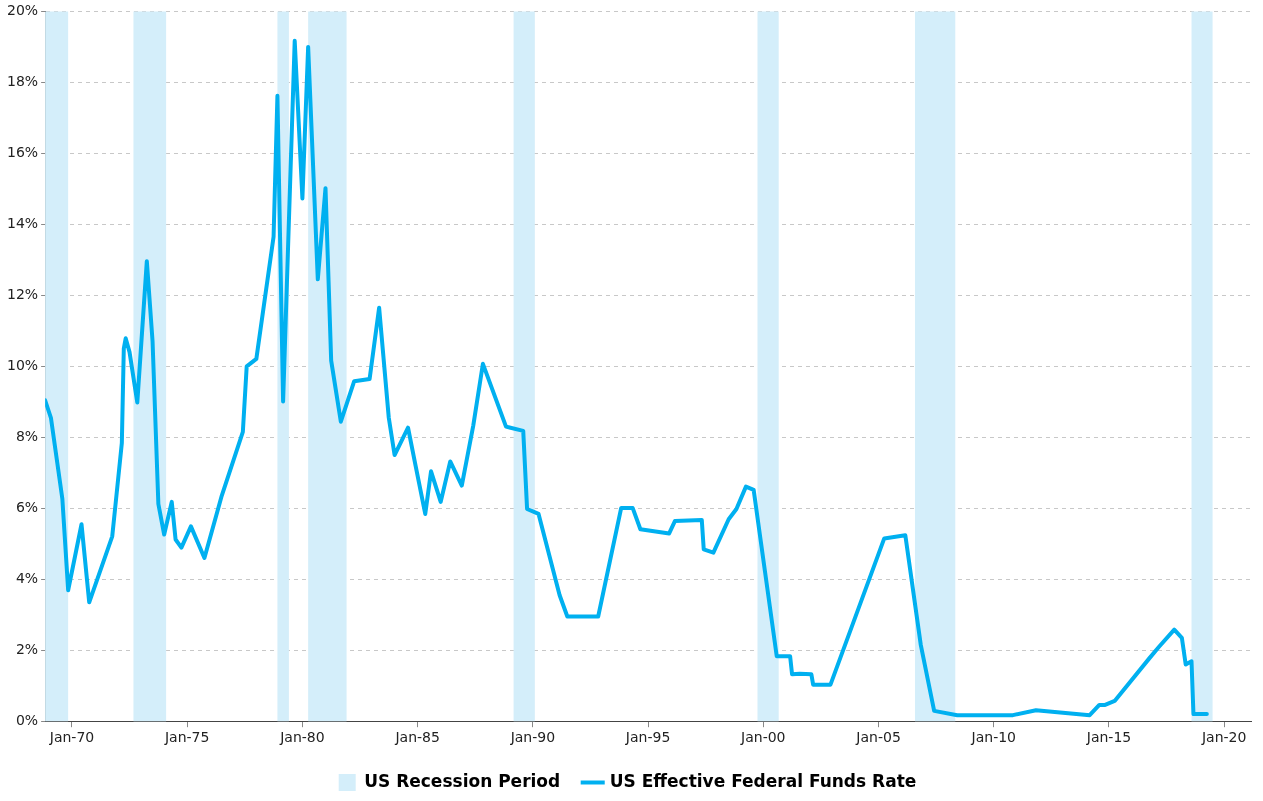 The height and width of the screenshot is (801, 1263). Describe the element at coordinates (763, 737) in the screenshot. I see `x-tick-label: Jan-00` at that location.